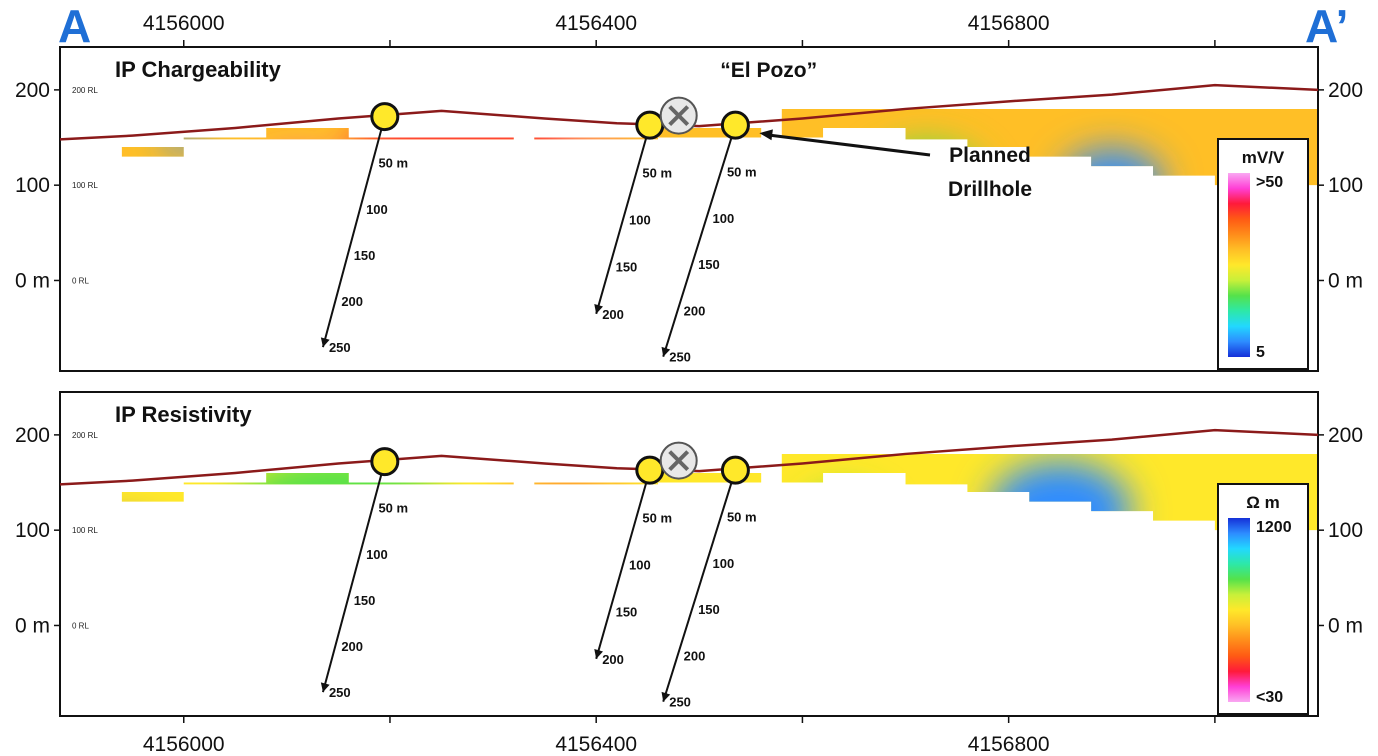 The height and width of the screenshot is (756, 1378). I want to click on chargeability-ylabel-left-0: 200, so click(32, 90).